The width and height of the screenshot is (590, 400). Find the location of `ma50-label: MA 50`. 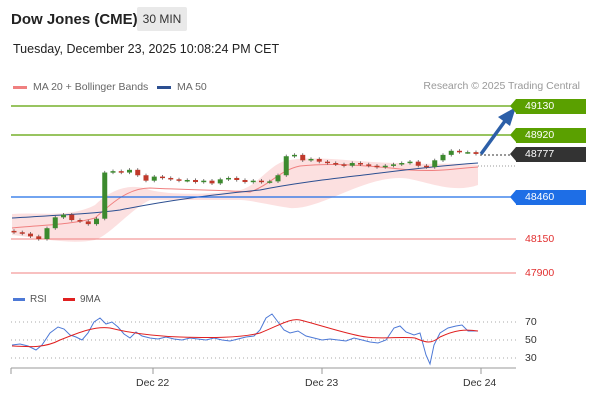

ma50-label: MA 50 is located at coordinates (192, 87).